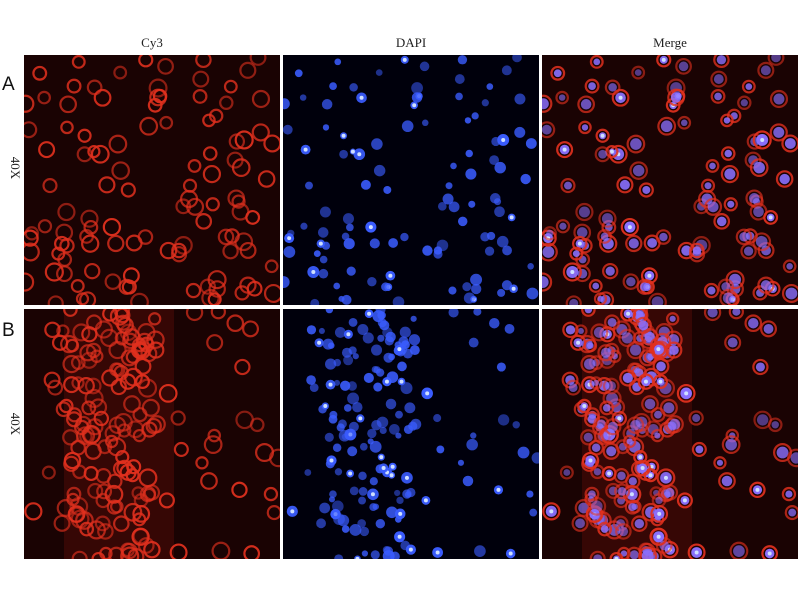 The image size is (800, 600). I want to click on micrograph-b-merge, so click(670, 434).